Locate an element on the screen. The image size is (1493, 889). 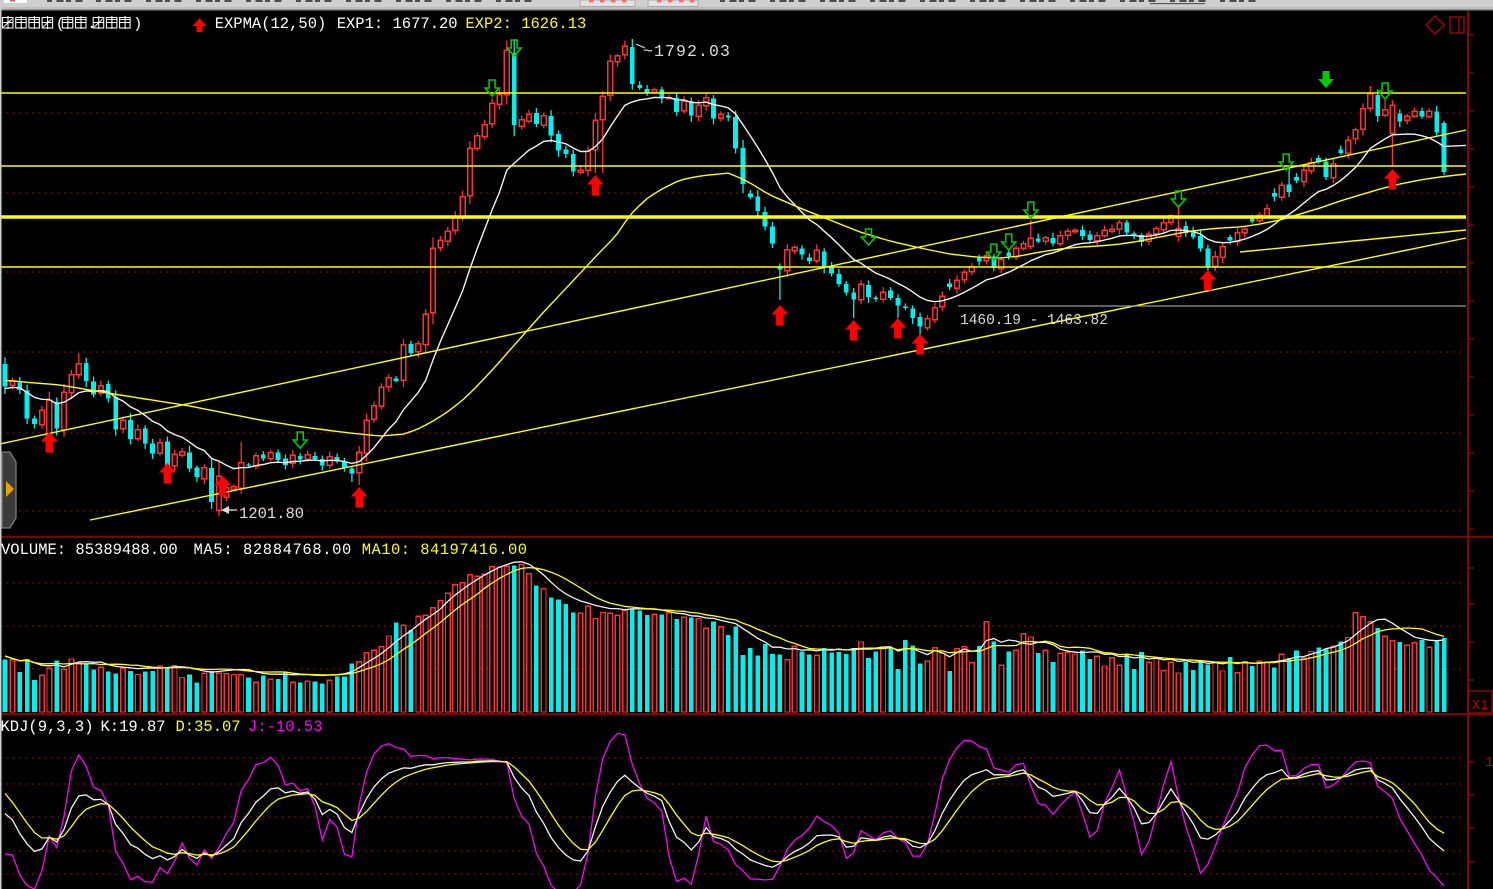
svg-text: X1 is located at coordinates (1480, 706).